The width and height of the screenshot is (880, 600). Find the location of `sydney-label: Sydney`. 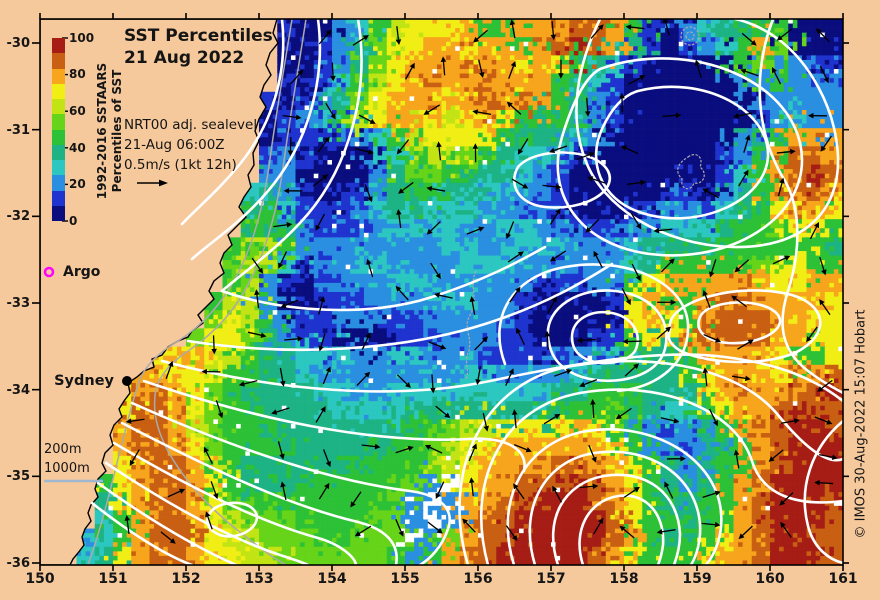

sydney-label: Sydney is located at coordinates (84, 381).